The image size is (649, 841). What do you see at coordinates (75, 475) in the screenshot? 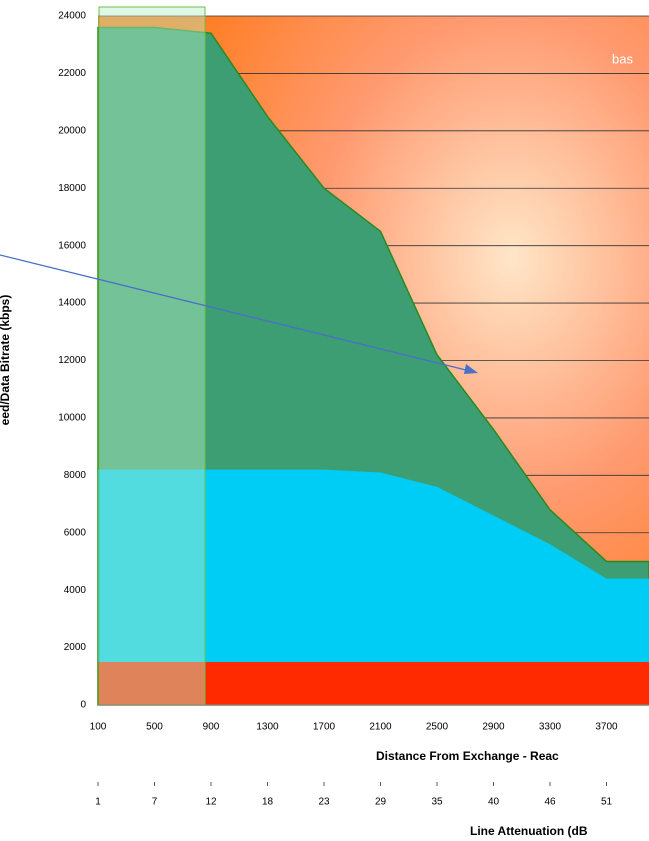
I see `y-tick-label: 8000` at bounding box center [75, 475].